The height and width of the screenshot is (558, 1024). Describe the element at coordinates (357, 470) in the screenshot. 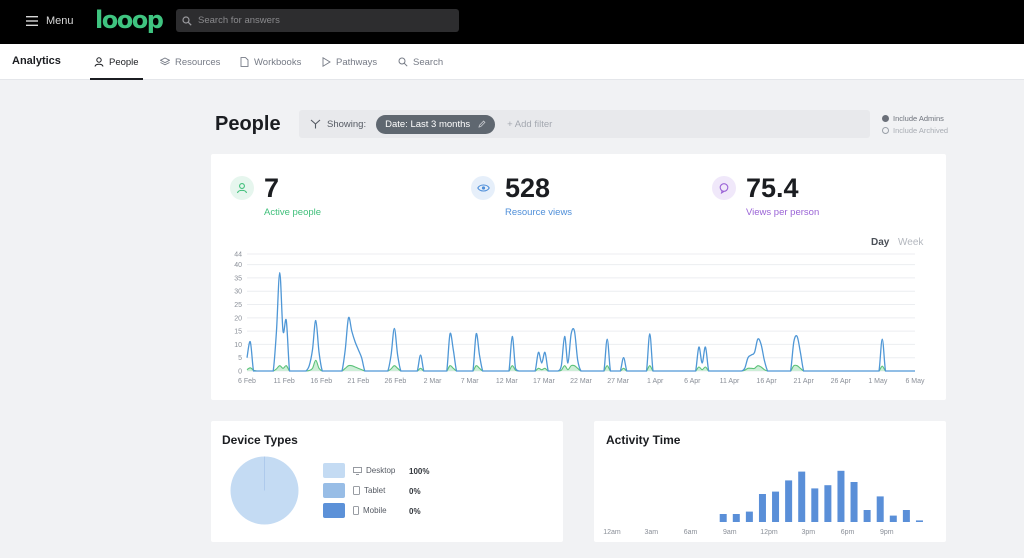

I see `monitor-icon` at that location.